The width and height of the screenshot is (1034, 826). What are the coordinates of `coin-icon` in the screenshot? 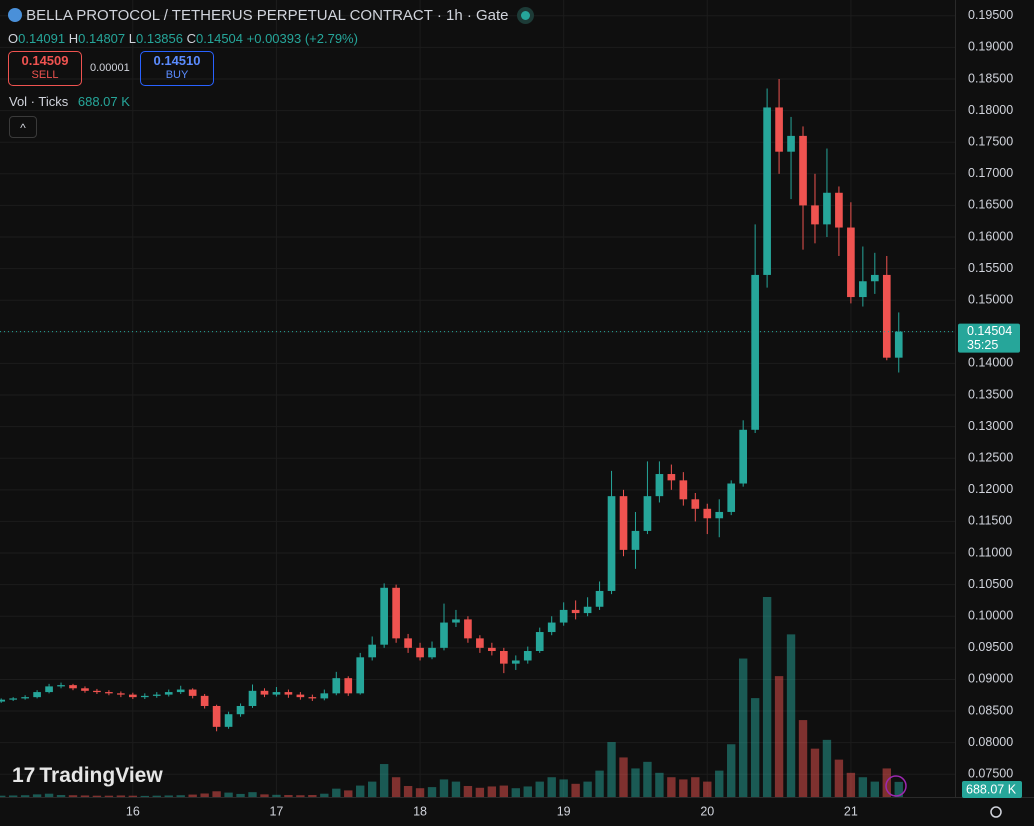 It's located at (15, 15).